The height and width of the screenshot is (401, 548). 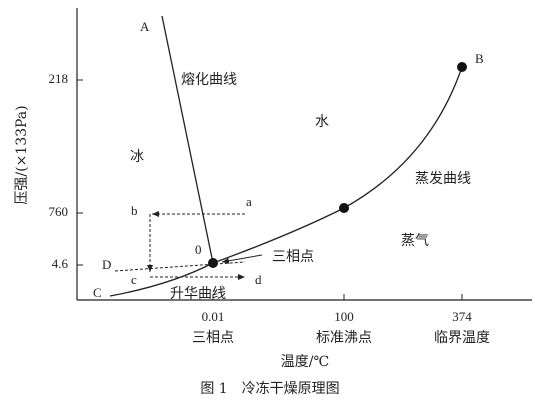 I want to click on boiling-point-dot, so click(x=344, y=208).